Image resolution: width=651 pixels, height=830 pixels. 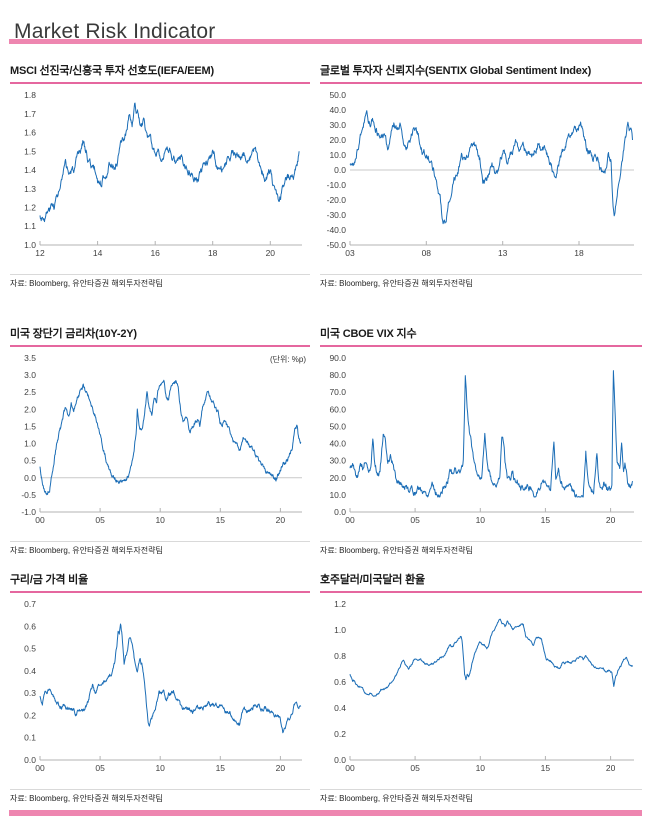 What do you see at coordinates (28, 495) in the screenshot?
I see `svg-text: -0.5` at bounding box center [28, 495].